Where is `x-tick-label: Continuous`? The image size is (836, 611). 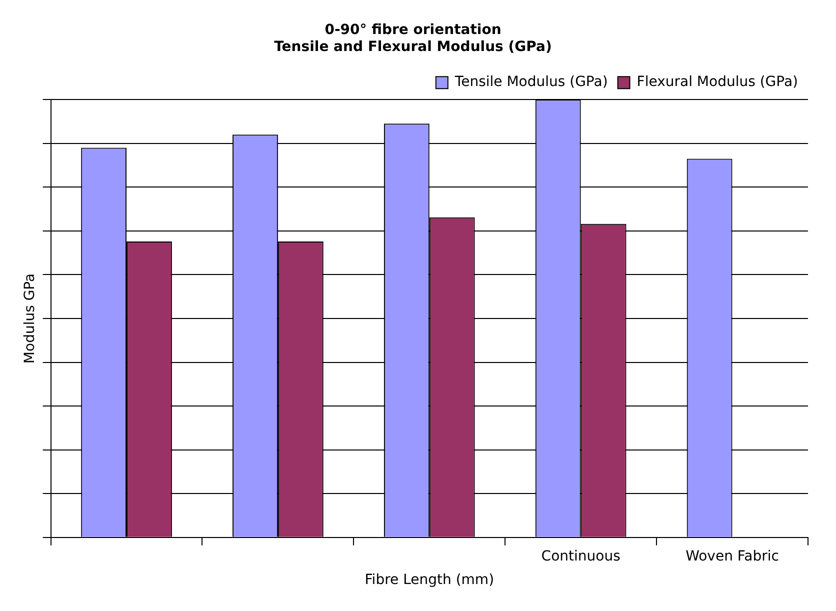
x-tick-label: Continuous is located at coordinates (580, 556).